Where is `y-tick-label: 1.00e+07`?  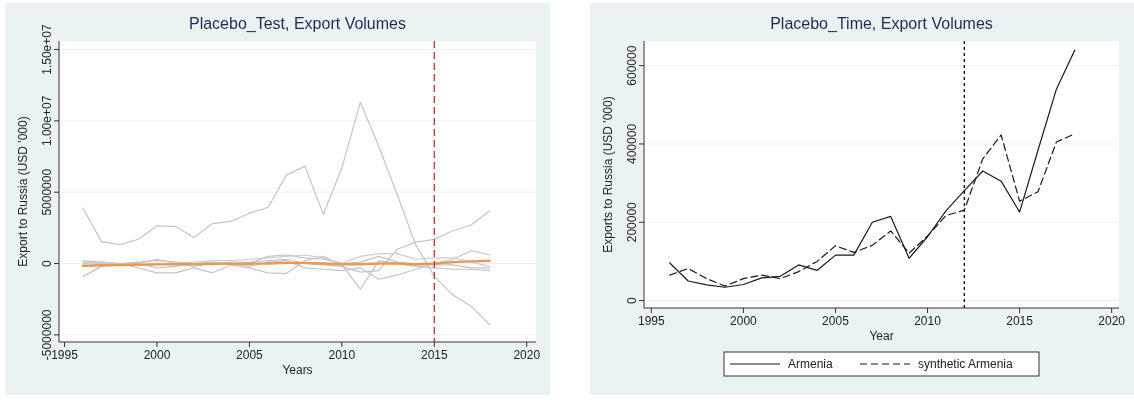 y-tick-label: 1.00e+07 is located at coordinates (47, 121).